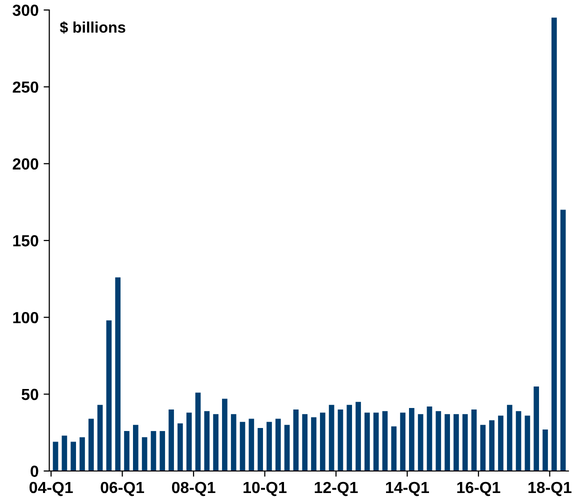 The image size is (580, 500). Describe the element at coordinates (30, 394) in the screenshot. I see `y-tick-label: 50` at that location.